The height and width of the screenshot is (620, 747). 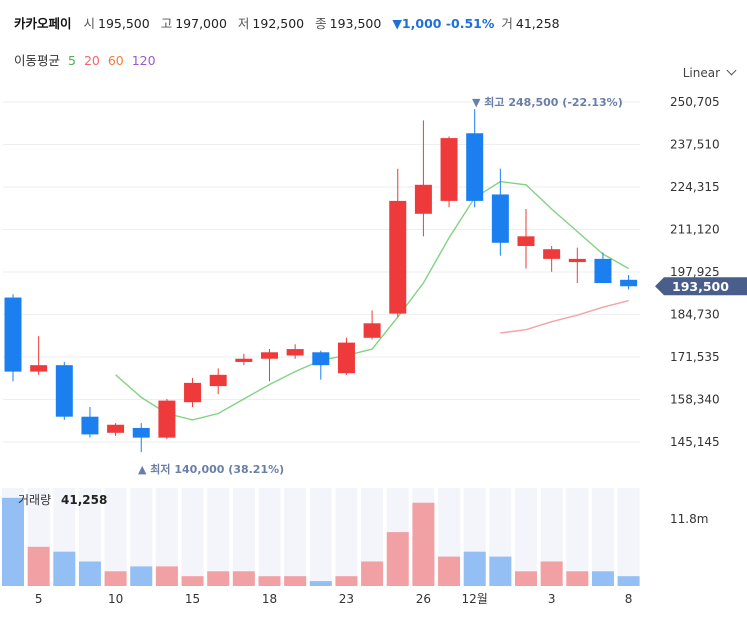 What do you see at coordinates (695, 272) in the screenshot?
I see `y-tick-label: 197,925` at bounding box center [695, 272].